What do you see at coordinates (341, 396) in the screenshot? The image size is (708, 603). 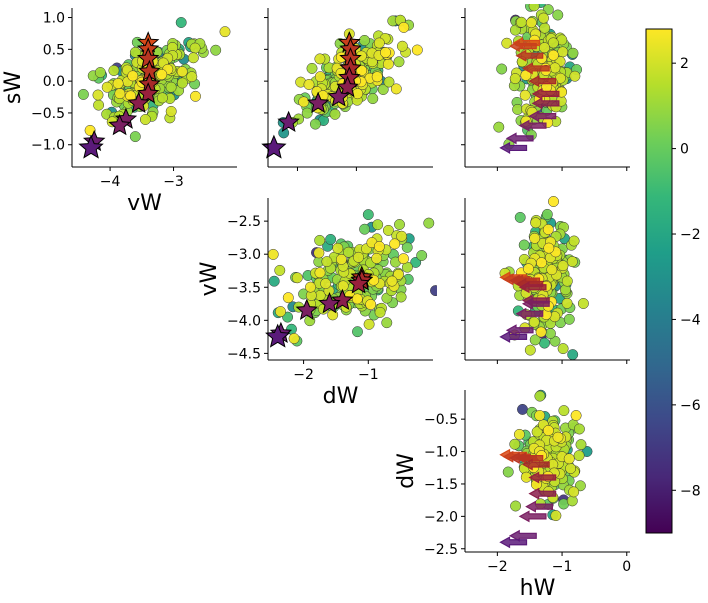 I see `x-axis-label: dW` at bounding box center [341, 396].